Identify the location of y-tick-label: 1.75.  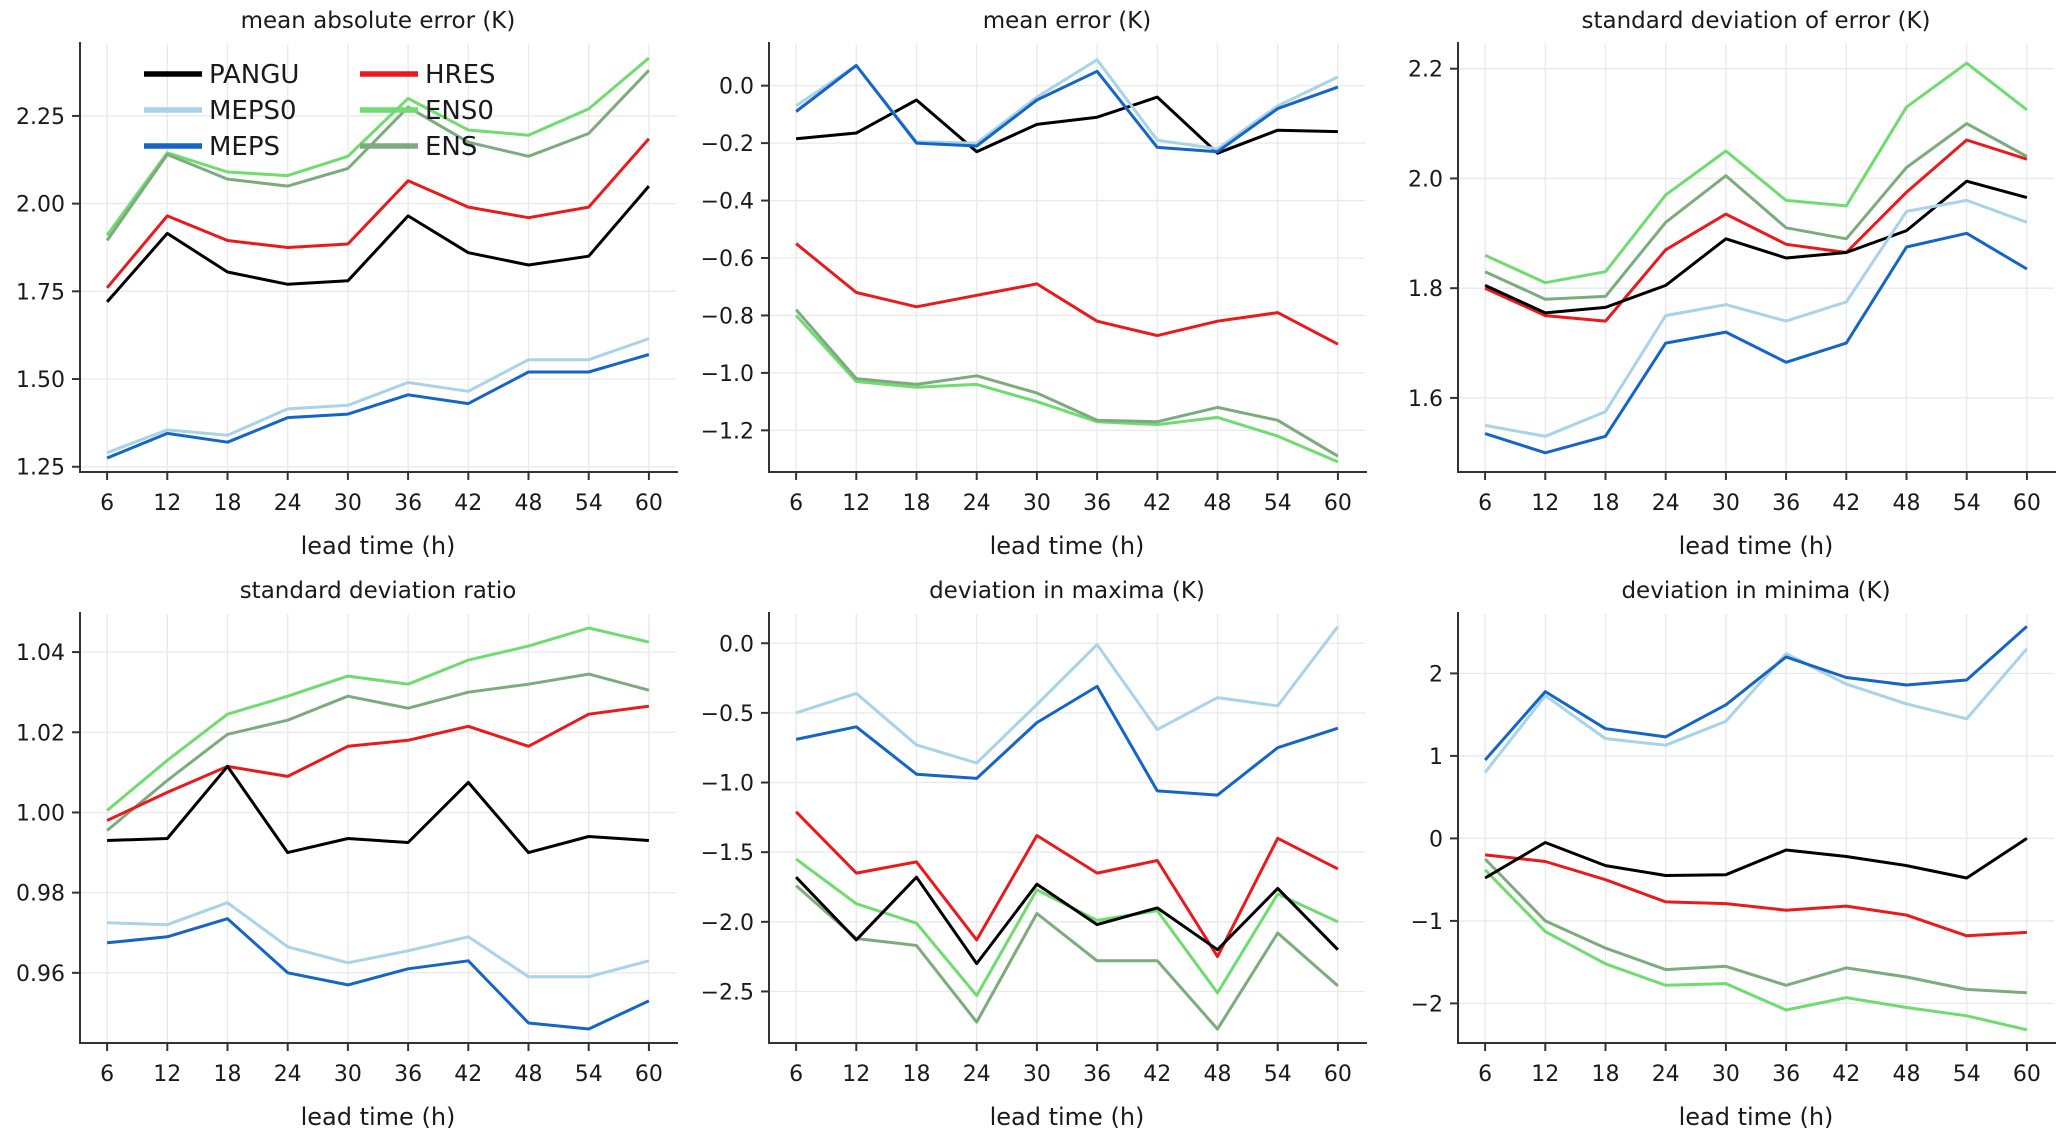
(40, 292).